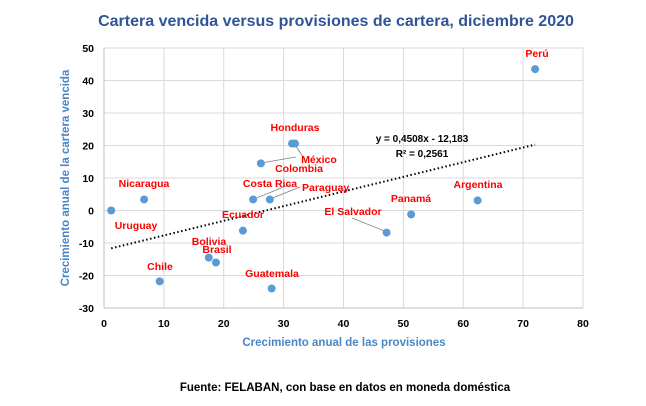 This screenshot has height=406, width=646. I want to click on point-label: Paraguay, so click(325, 188).